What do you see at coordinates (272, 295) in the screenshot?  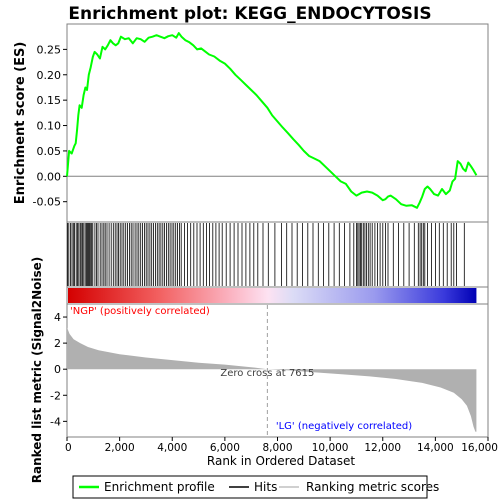 I see `rank-color-band-gradient` at bounding box center [272, 295].